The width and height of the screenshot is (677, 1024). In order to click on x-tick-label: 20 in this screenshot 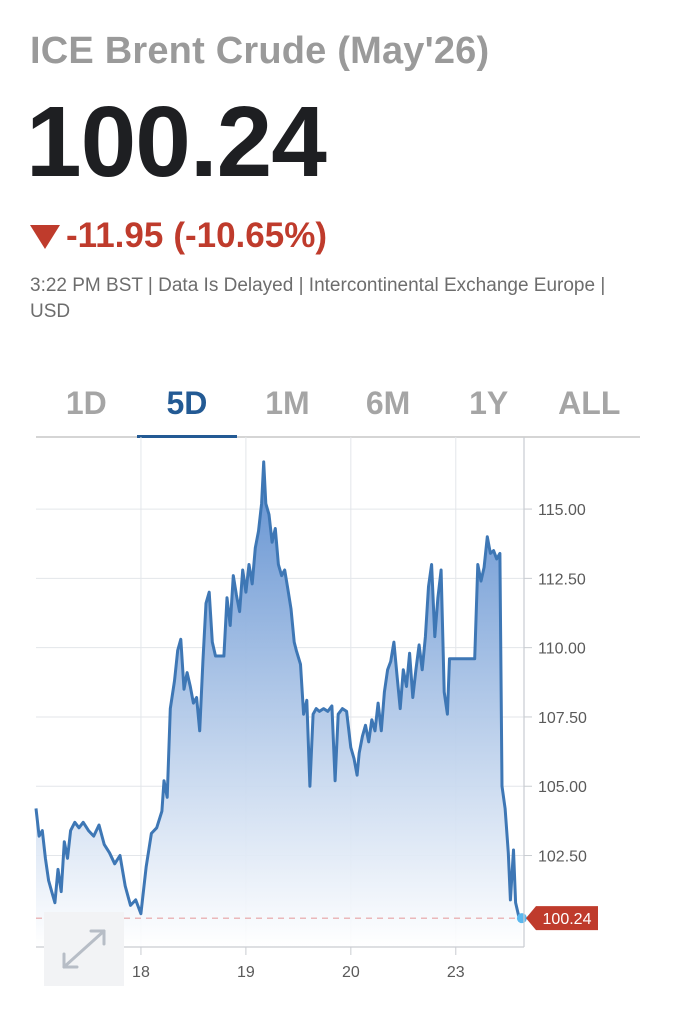, I will do `click(351, 972)`.